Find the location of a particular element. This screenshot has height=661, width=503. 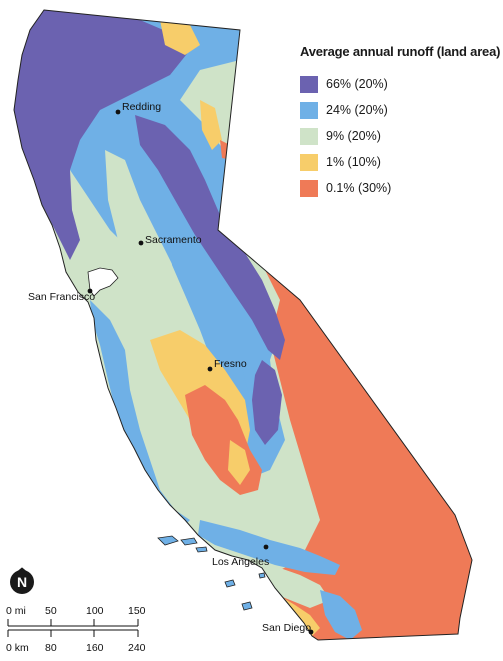

legend-item-1: 1% (10%) is located at coordinates (400, 162).